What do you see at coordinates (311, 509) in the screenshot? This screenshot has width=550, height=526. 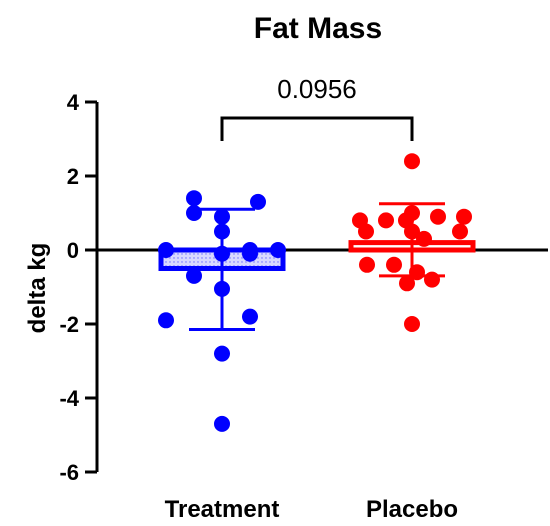 I see `category-labels: Treatment Placebo` at bounding box center [311, 509].